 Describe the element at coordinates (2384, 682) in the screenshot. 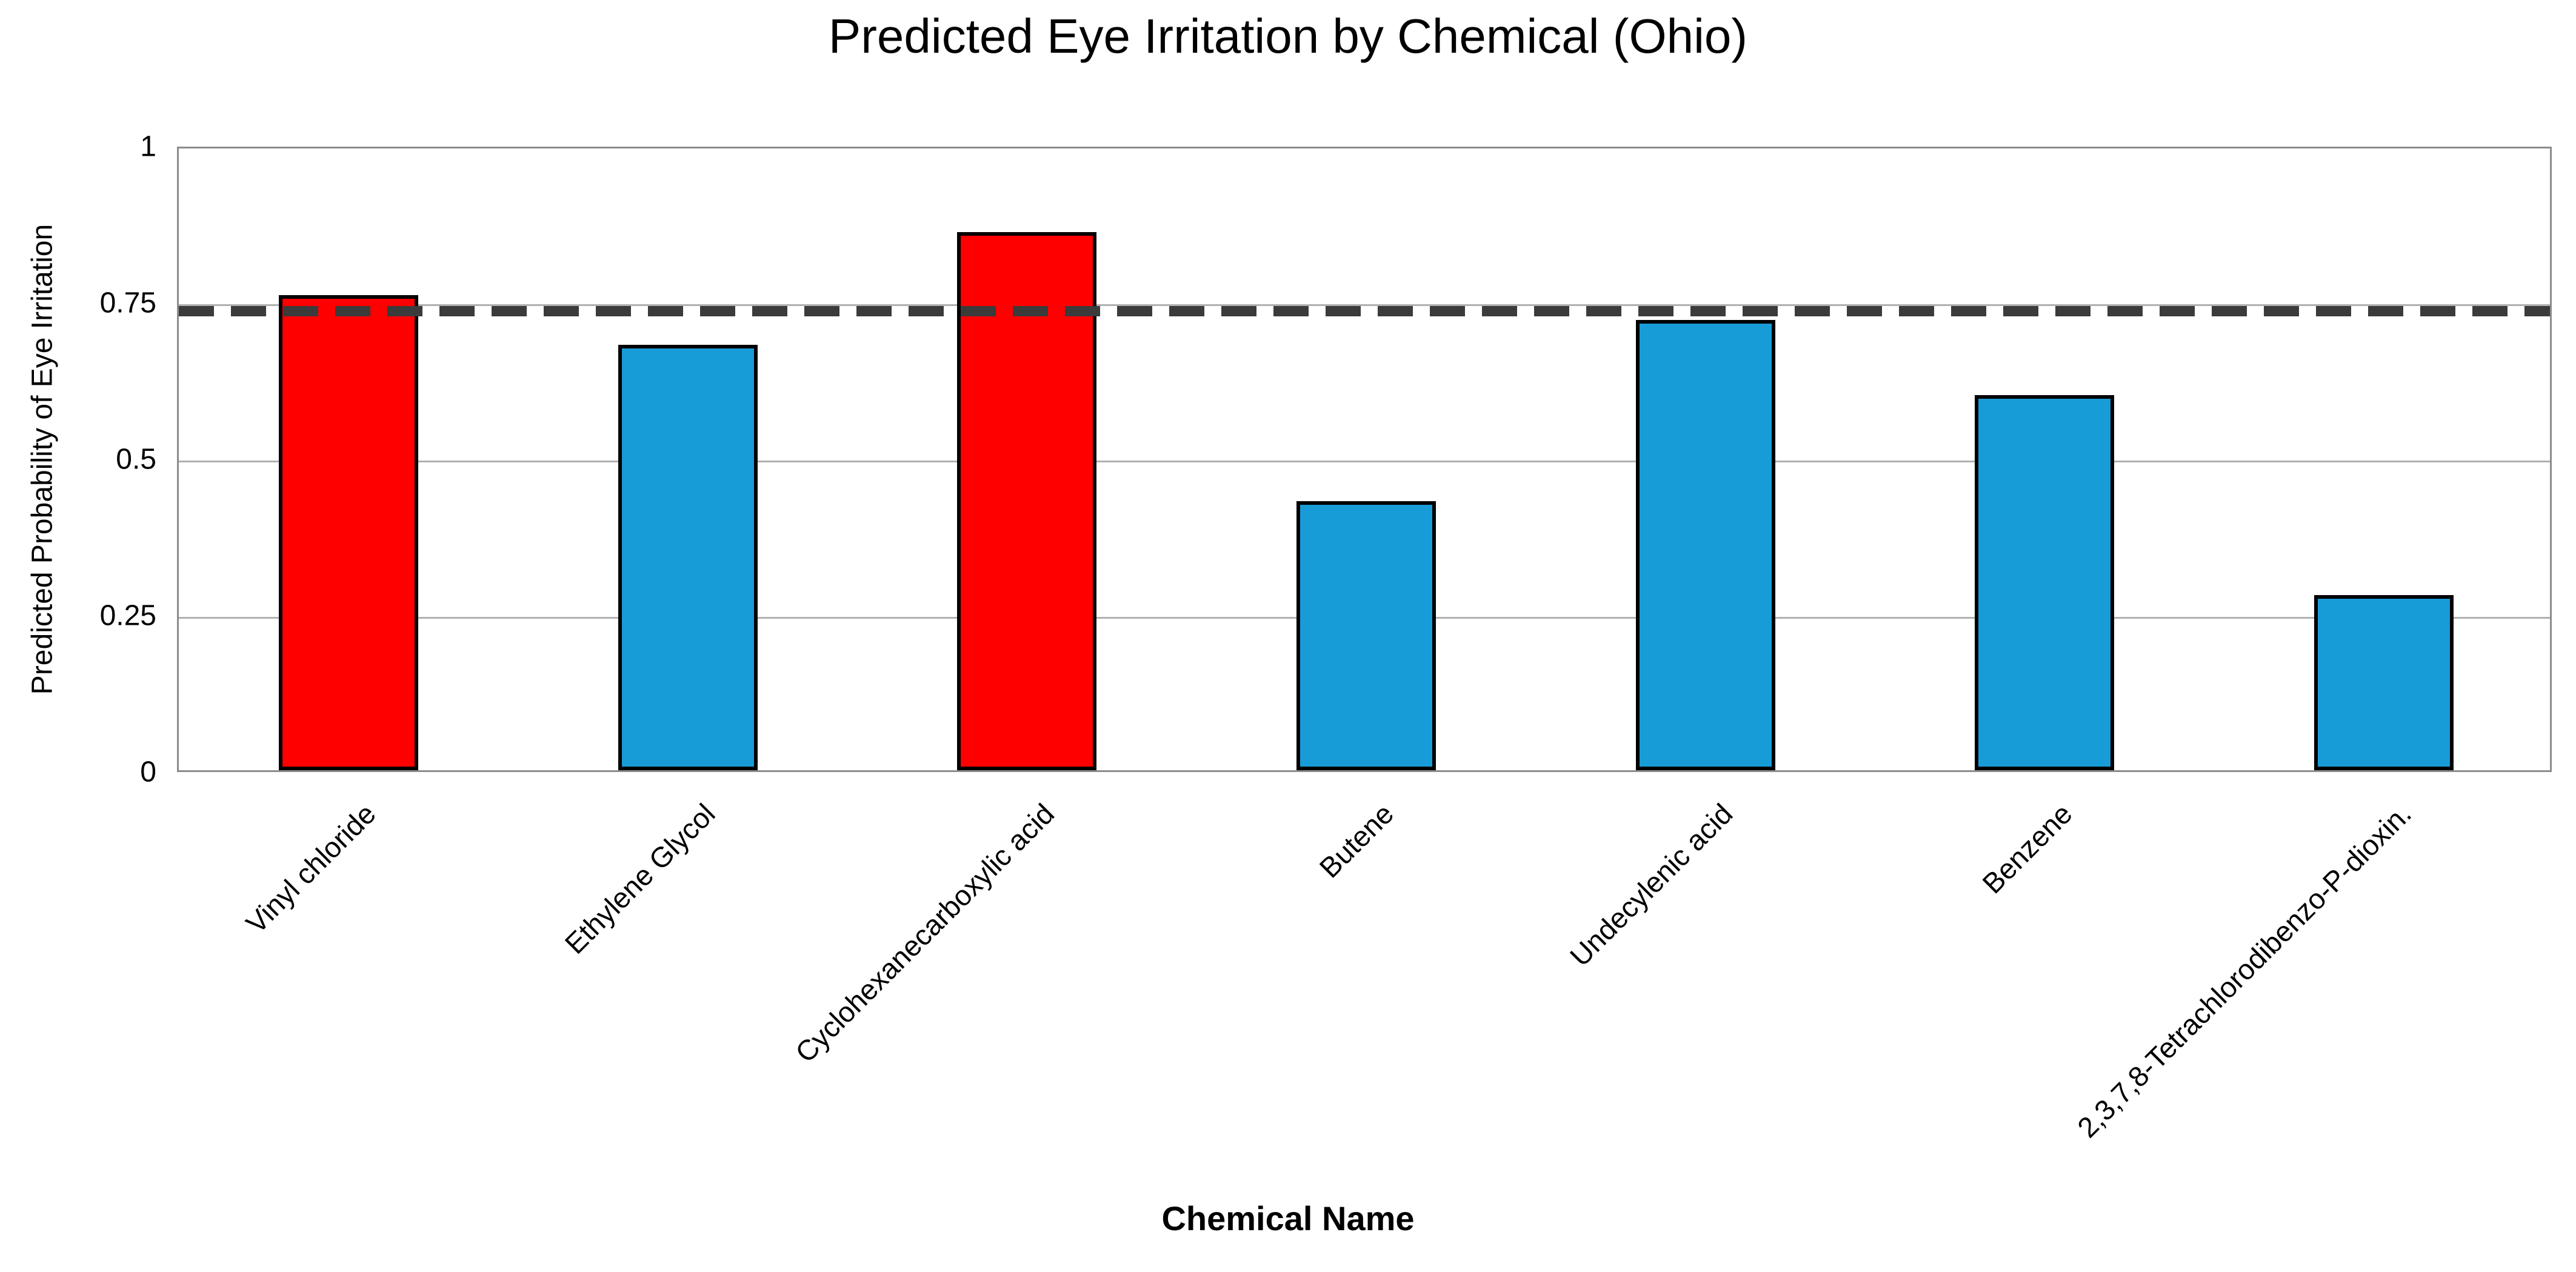

I see `bar-2-3-7-8-tetrachlorodibenzo-p-dioxin-` at that location.